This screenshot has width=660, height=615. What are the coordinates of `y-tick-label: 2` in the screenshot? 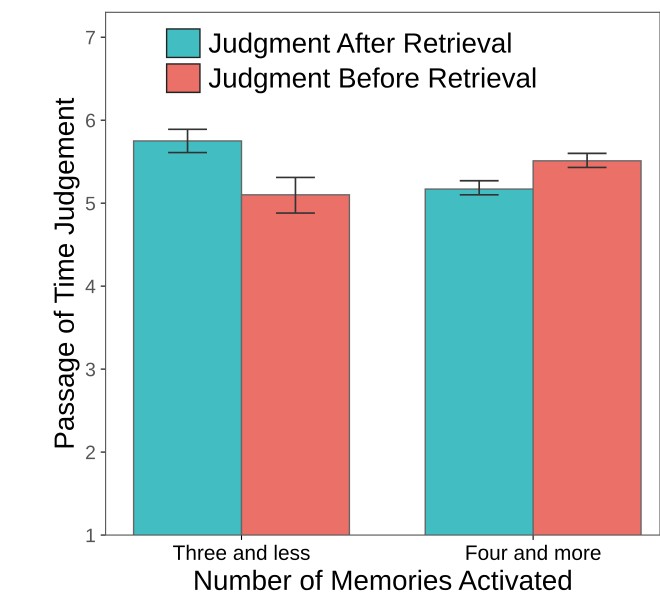 It's located at (90, 453).